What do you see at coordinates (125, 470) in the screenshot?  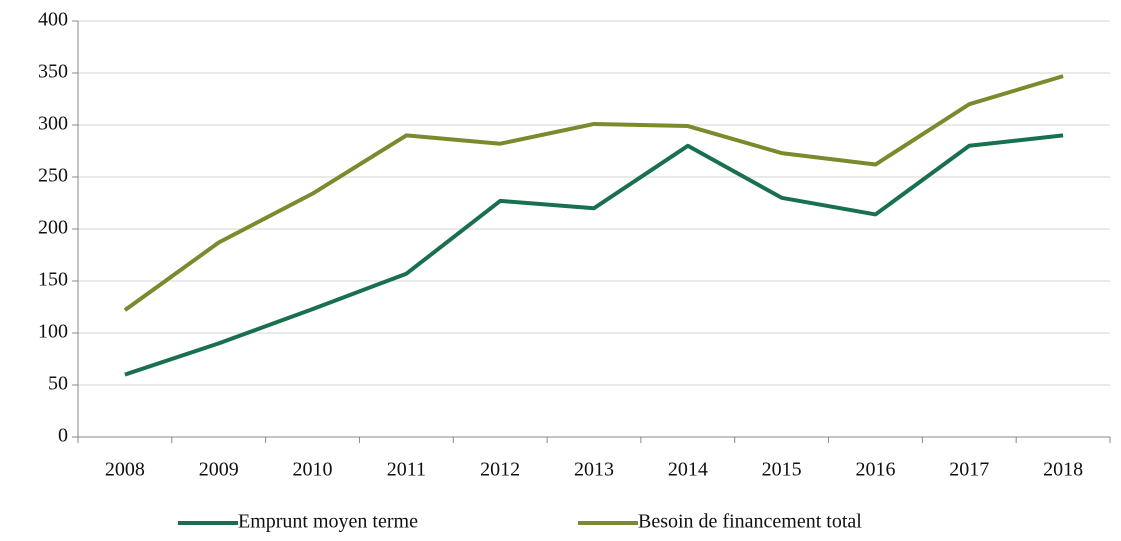 I see `x-tick-label: 2008` at bounding box center [125, 470].